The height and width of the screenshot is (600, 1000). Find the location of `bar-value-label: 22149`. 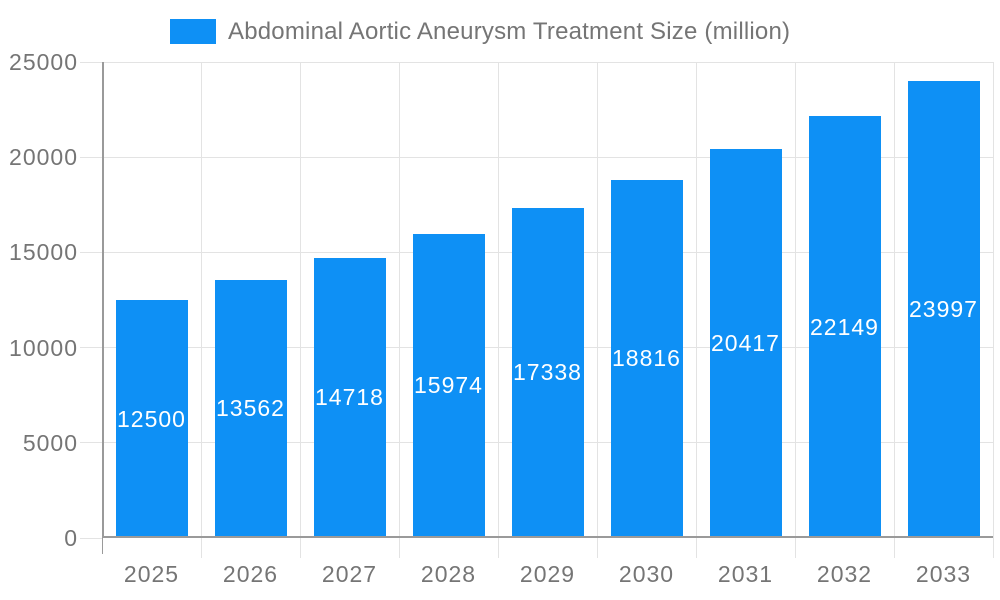

bar-value-label: 22149 is located at coordinates (844, 326).